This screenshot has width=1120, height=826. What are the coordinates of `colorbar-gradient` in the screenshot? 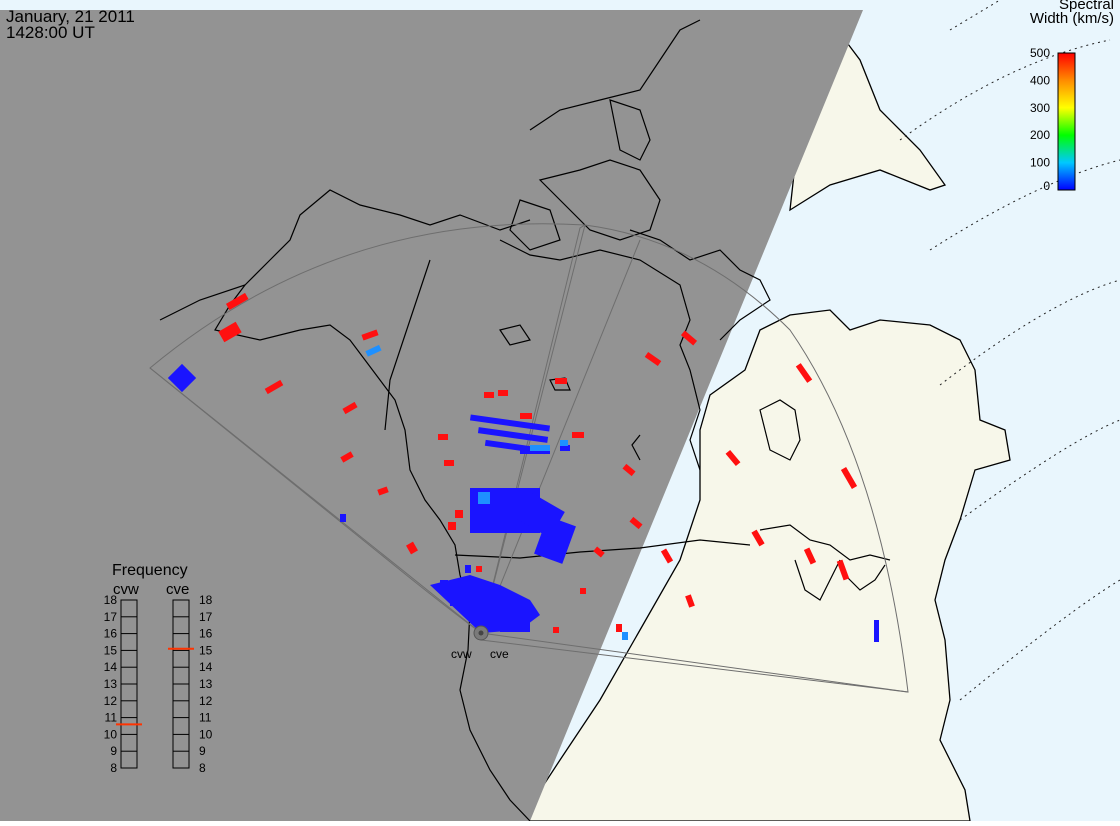 It's located at (1066, 121).